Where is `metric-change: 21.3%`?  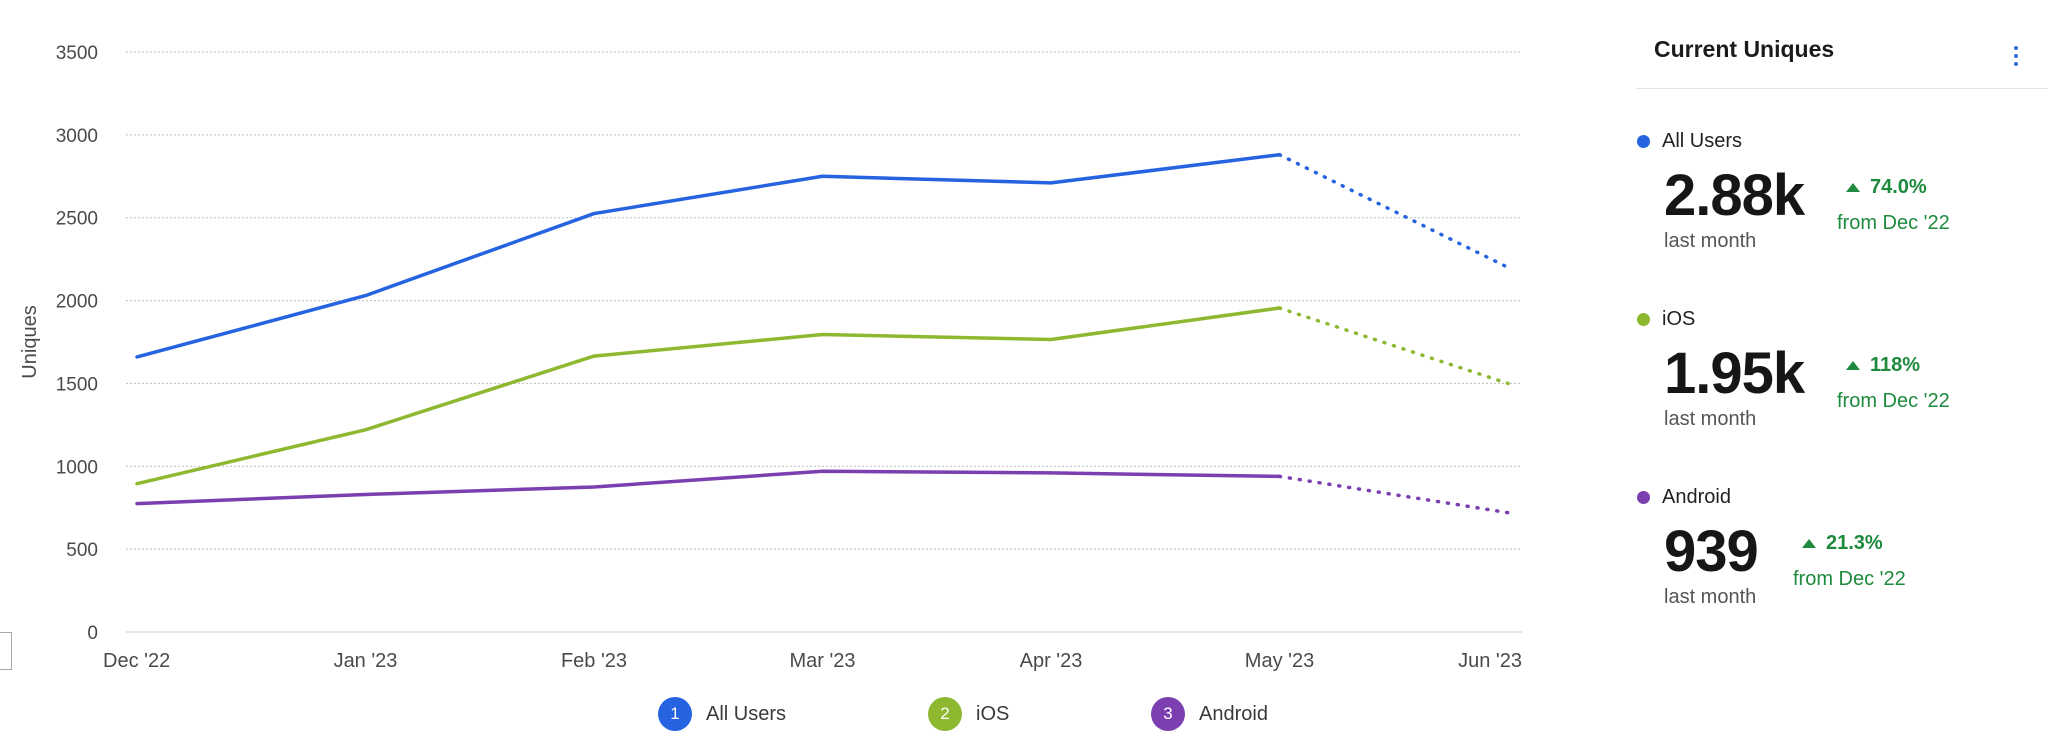 metric-change: 21.3% is located at coordinates (1842, 543).